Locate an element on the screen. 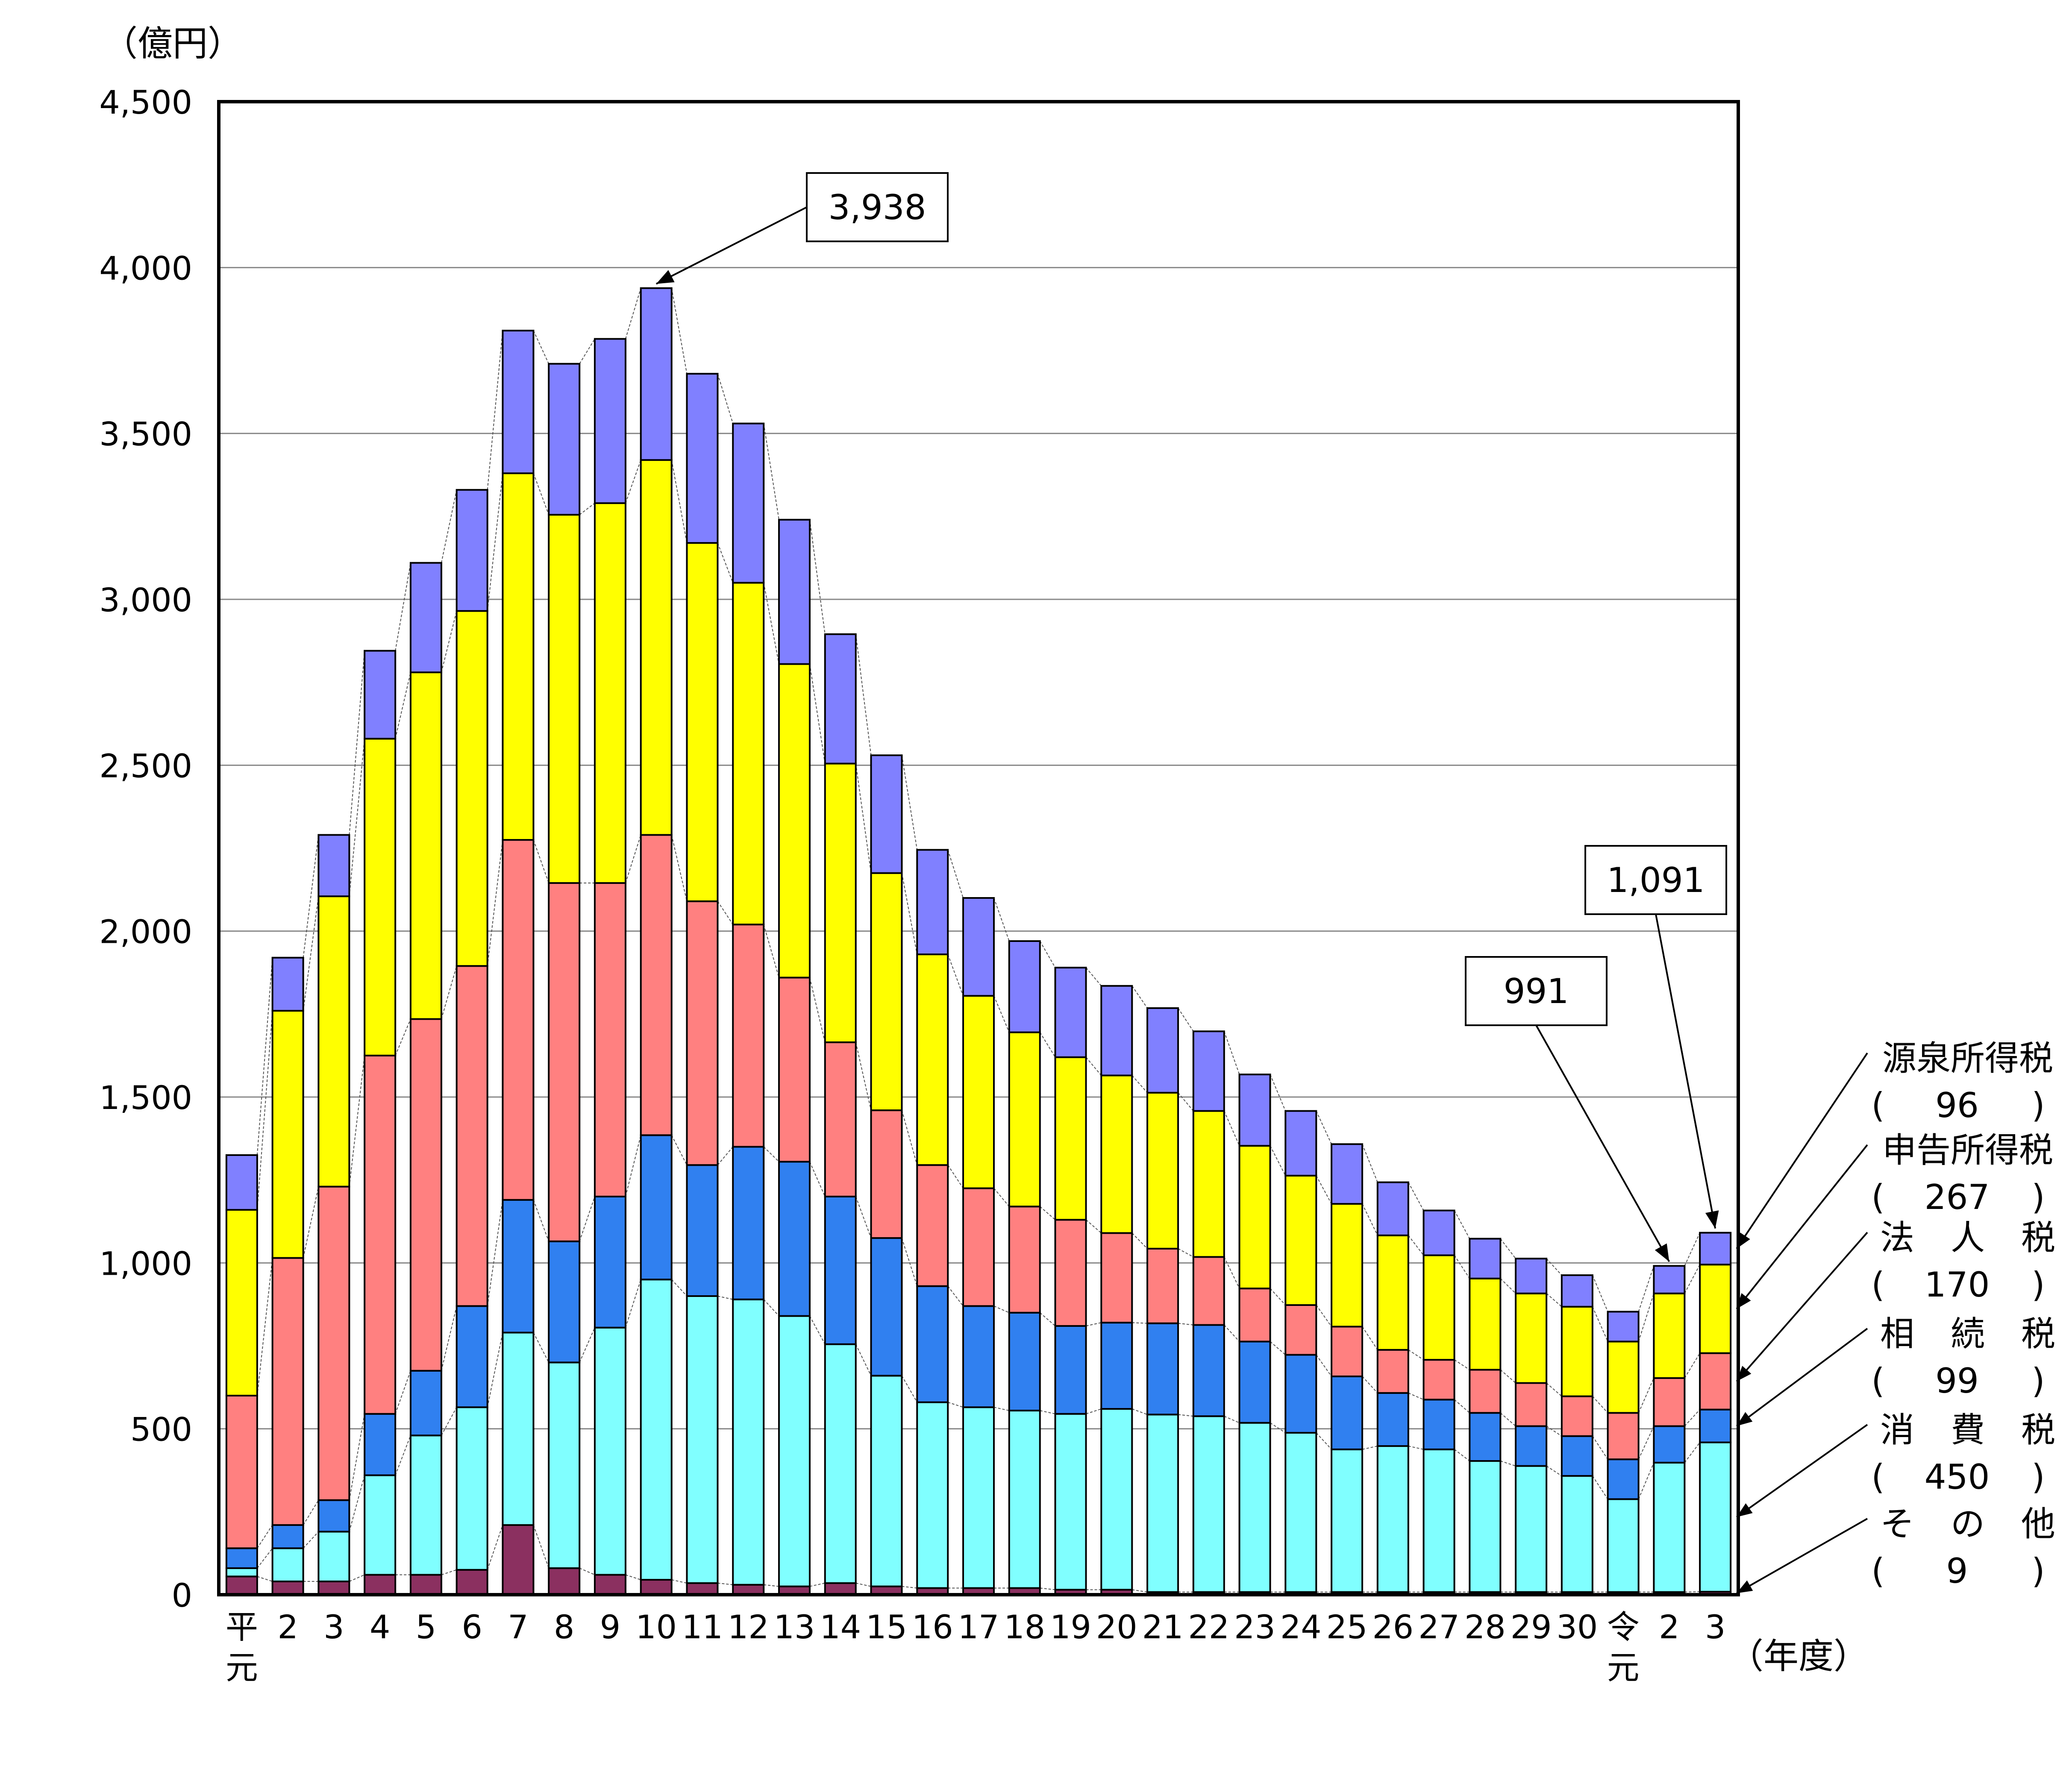 The width and height of the screenshot is (2072, 1766). legend-series-name-char: 相 is located at coordinates (1897, 1334).